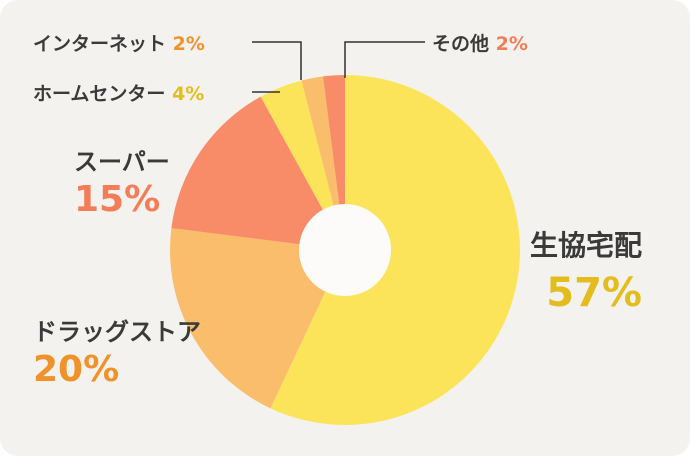 This screenshot has width=690, height=456. I want to click on slice-label: インターネット, so click(100, 44).